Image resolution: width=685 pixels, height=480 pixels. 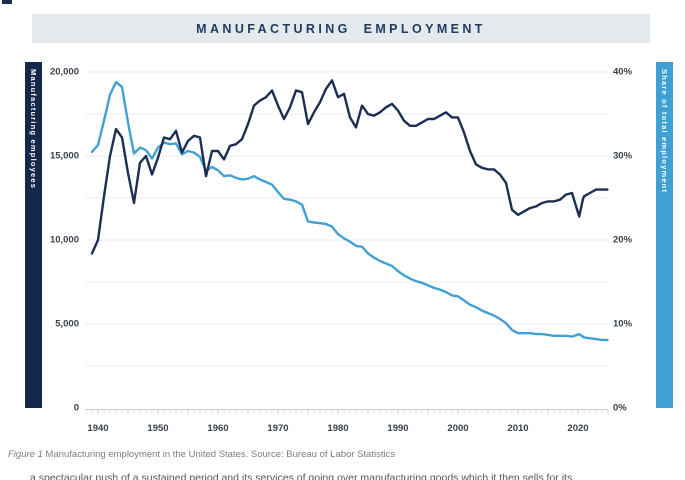 I want to click on y-tick-label-right: 30%, so click(x=623, y=156).